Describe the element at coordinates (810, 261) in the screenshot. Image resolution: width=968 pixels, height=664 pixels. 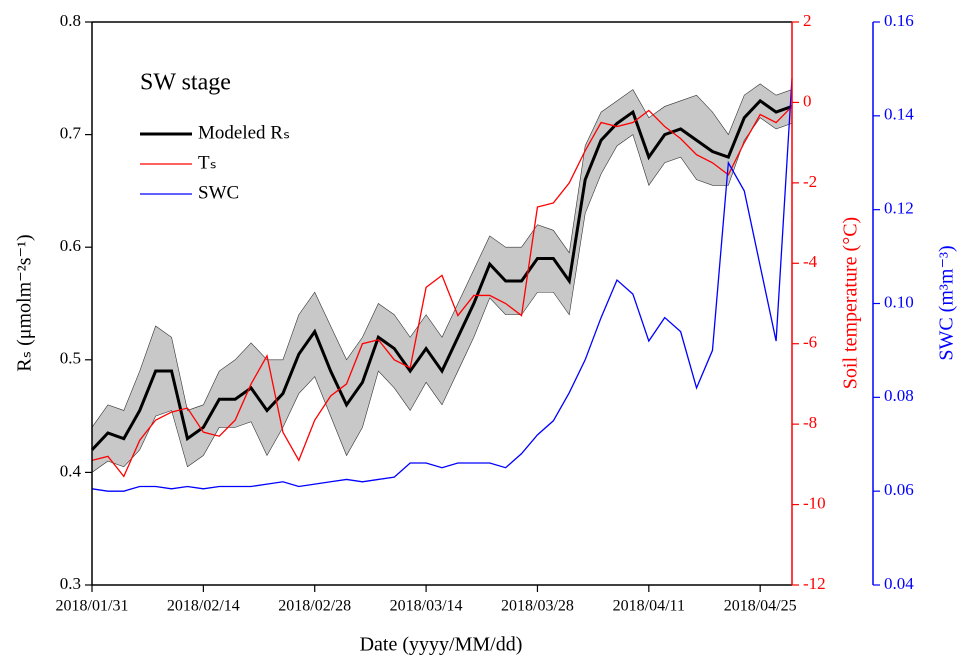
I see `y-tick-label: -4` at that location.